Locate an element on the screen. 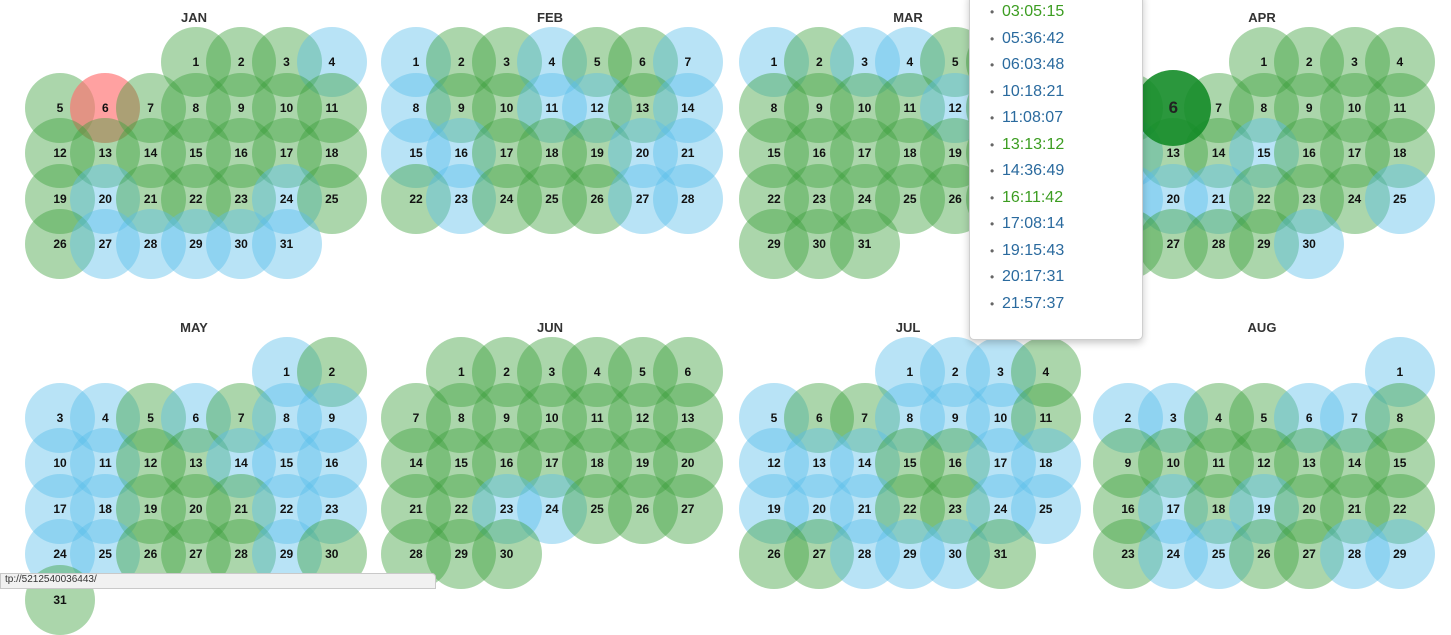  day-number: 8 is located at coordinates (461, 417).